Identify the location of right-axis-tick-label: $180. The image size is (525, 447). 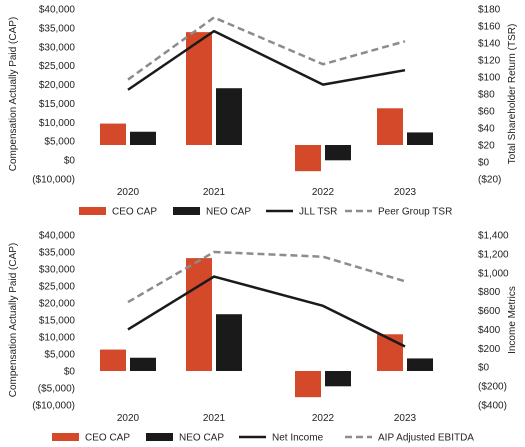
(489, 10).